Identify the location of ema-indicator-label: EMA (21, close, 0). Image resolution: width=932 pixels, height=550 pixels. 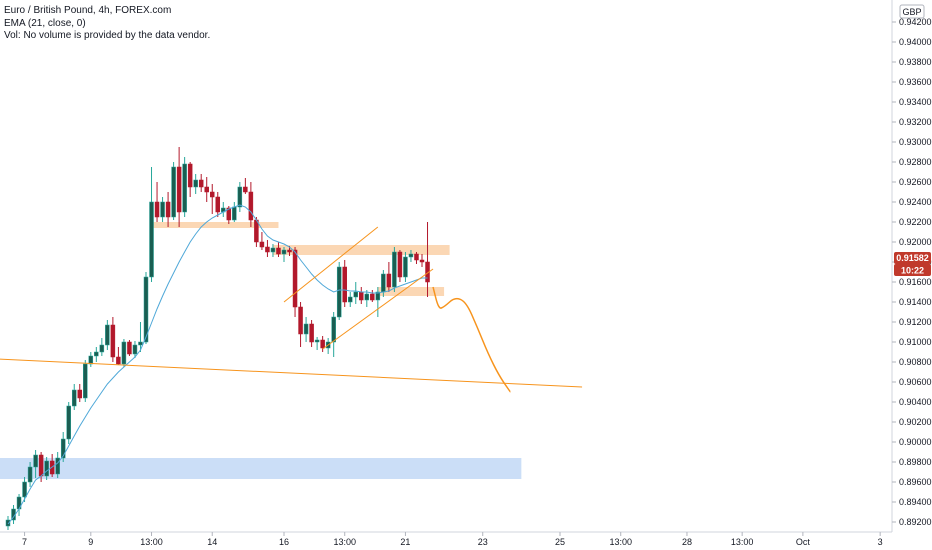
(45, 23).